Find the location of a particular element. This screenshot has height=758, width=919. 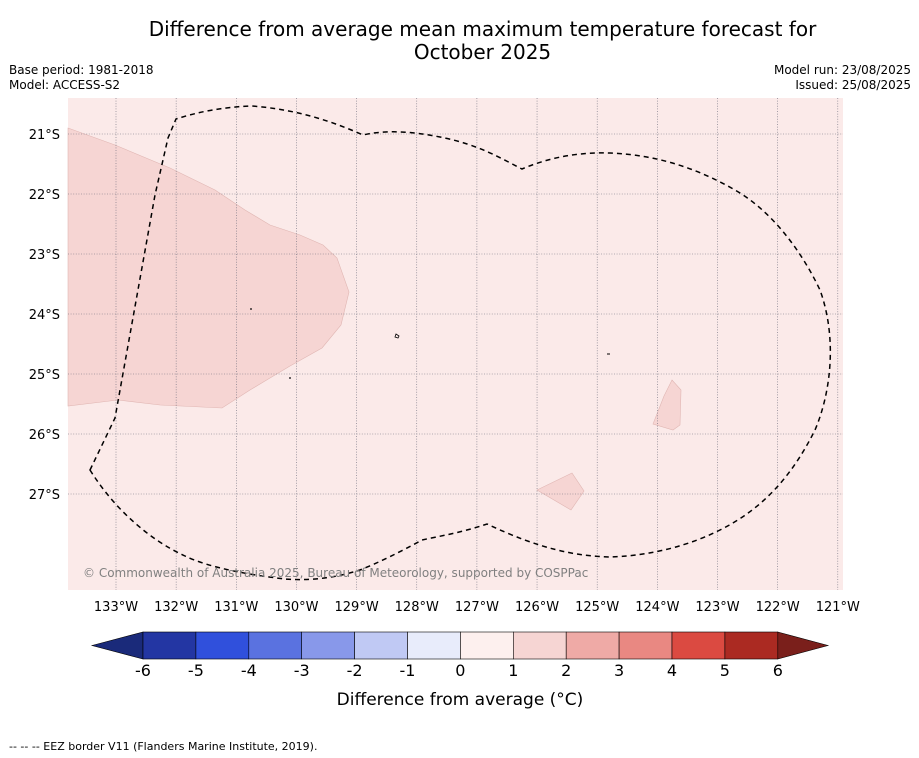

longitude-label: 127°W is located at coordinates (477, 607).